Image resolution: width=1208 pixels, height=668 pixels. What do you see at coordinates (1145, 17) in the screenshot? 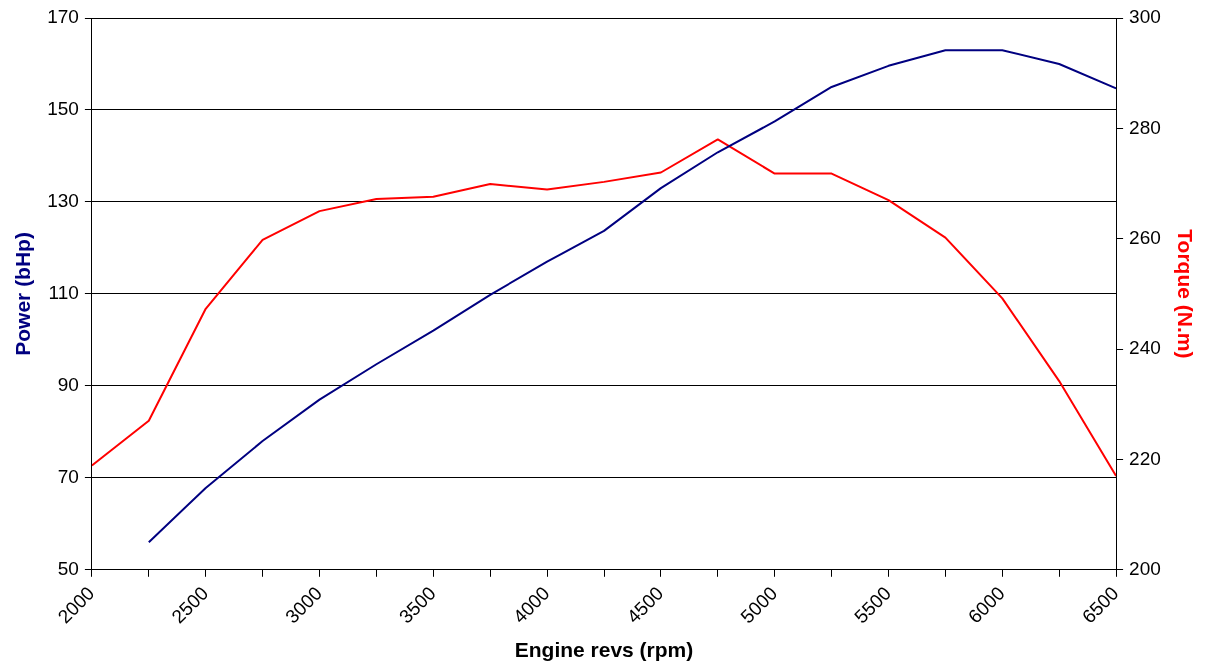
I see `y2-tick-label: 300` at bounding box center [1145, 17].